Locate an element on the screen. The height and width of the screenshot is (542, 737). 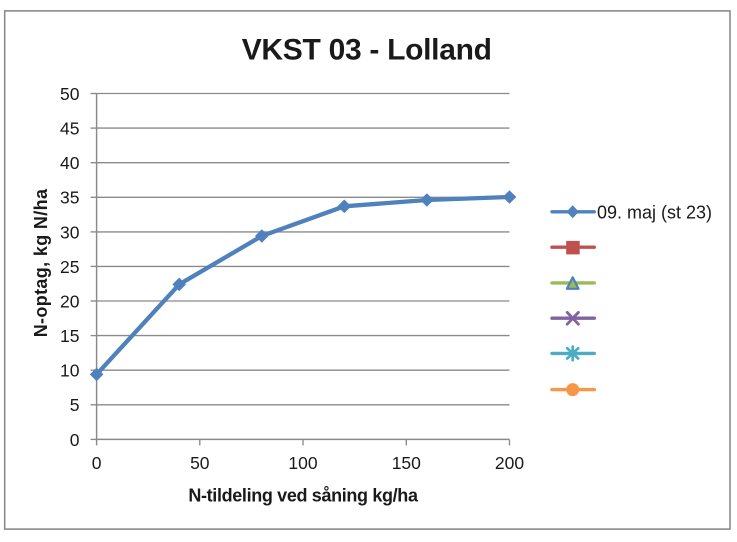
svg-text: 5 is located at coordinates (75, 405).